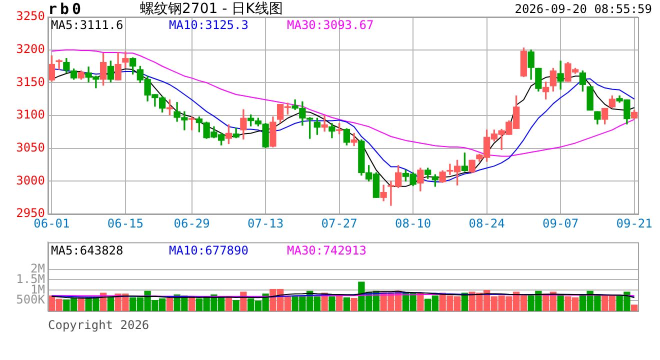  Describe the element at coordinates (87, 25) in the screenshot. I see `text: MA5:3111.6` at that location.